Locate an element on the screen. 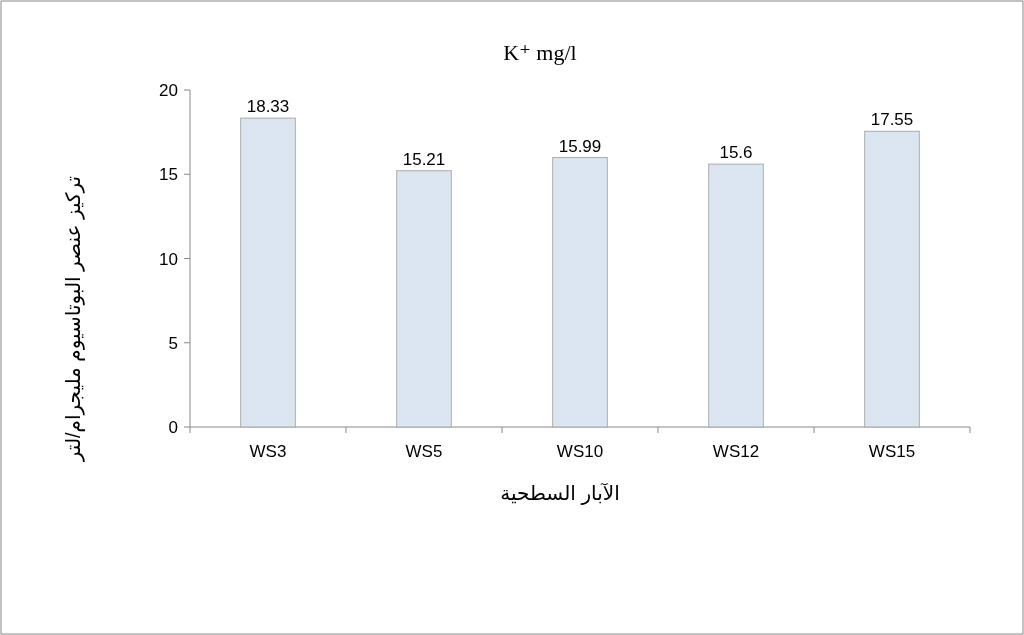  data-label: 18.33 is located at coordinates (268, 107).